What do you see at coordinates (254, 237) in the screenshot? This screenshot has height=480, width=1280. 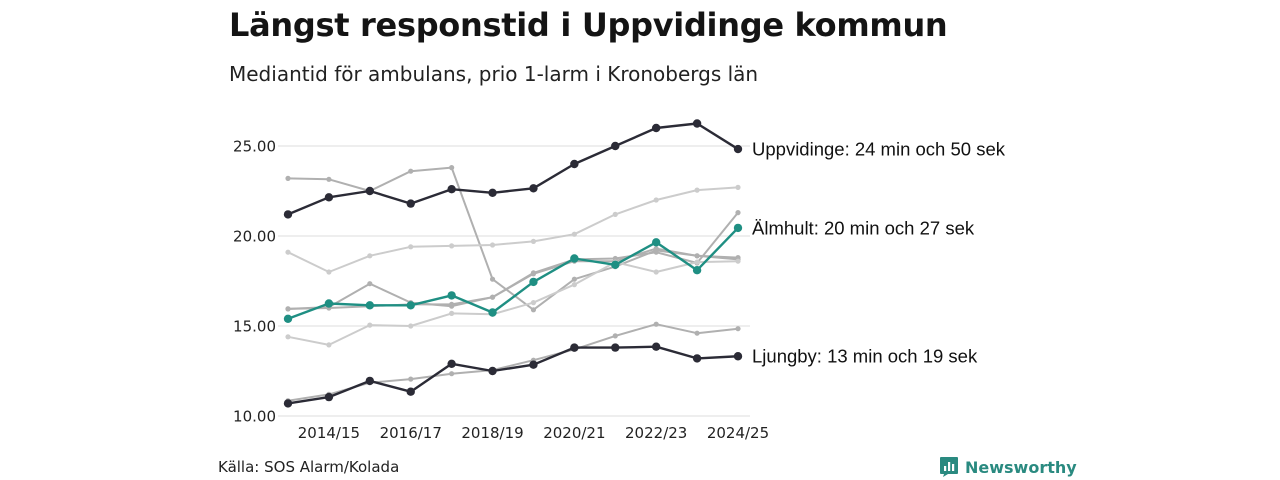 I see `y-tick-label: 20.00` at bounding box center [254, 237].